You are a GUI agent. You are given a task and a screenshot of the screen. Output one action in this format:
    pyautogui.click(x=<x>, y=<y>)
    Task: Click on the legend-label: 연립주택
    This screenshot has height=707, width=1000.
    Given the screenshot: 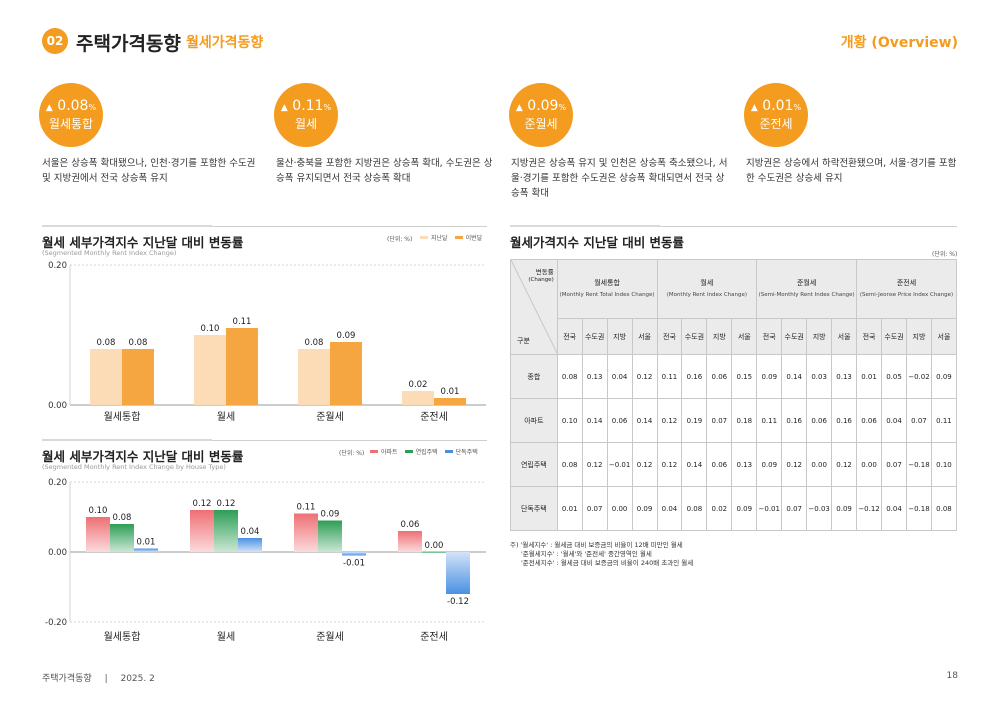 What is the action you would take?
    pyautogui.click(x=426, y=452)
    